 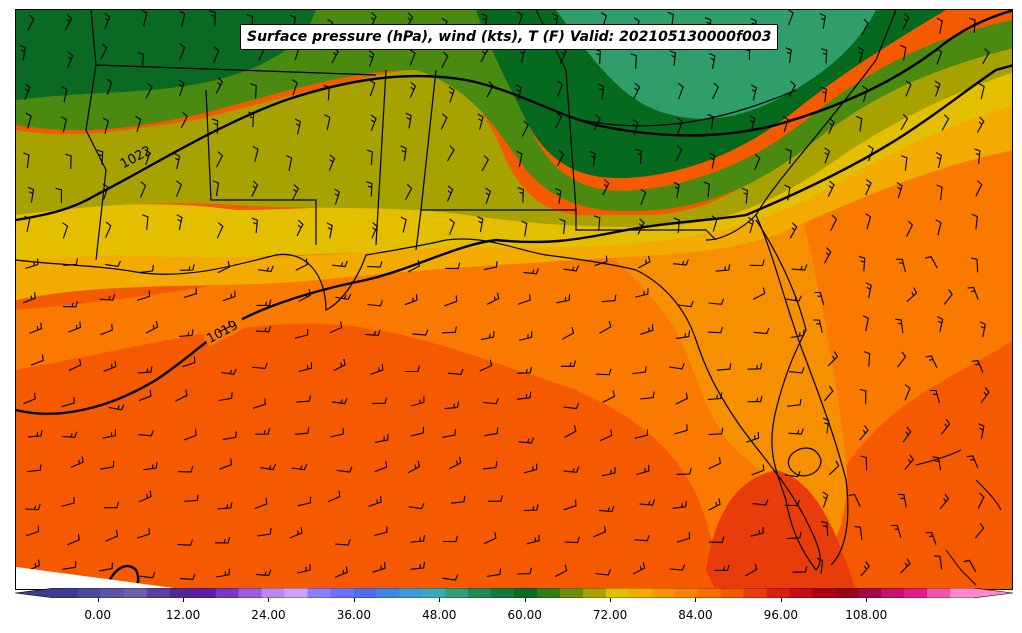 I want to click on temperature-colorbar, so click(x=514, y=593).